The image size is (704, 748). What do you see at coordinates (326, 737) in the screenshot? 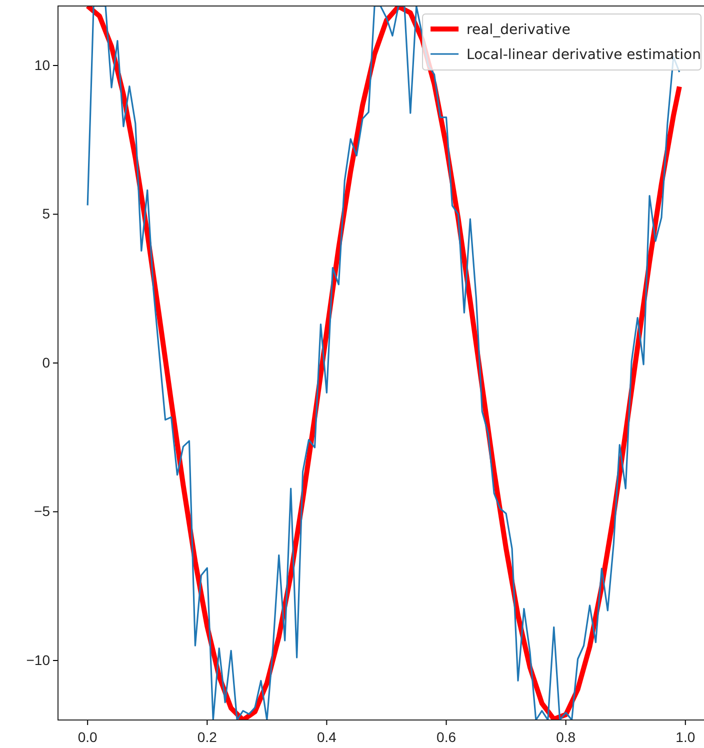
I see `x-tick-label: 0.4` at bounding box center [326, 737].